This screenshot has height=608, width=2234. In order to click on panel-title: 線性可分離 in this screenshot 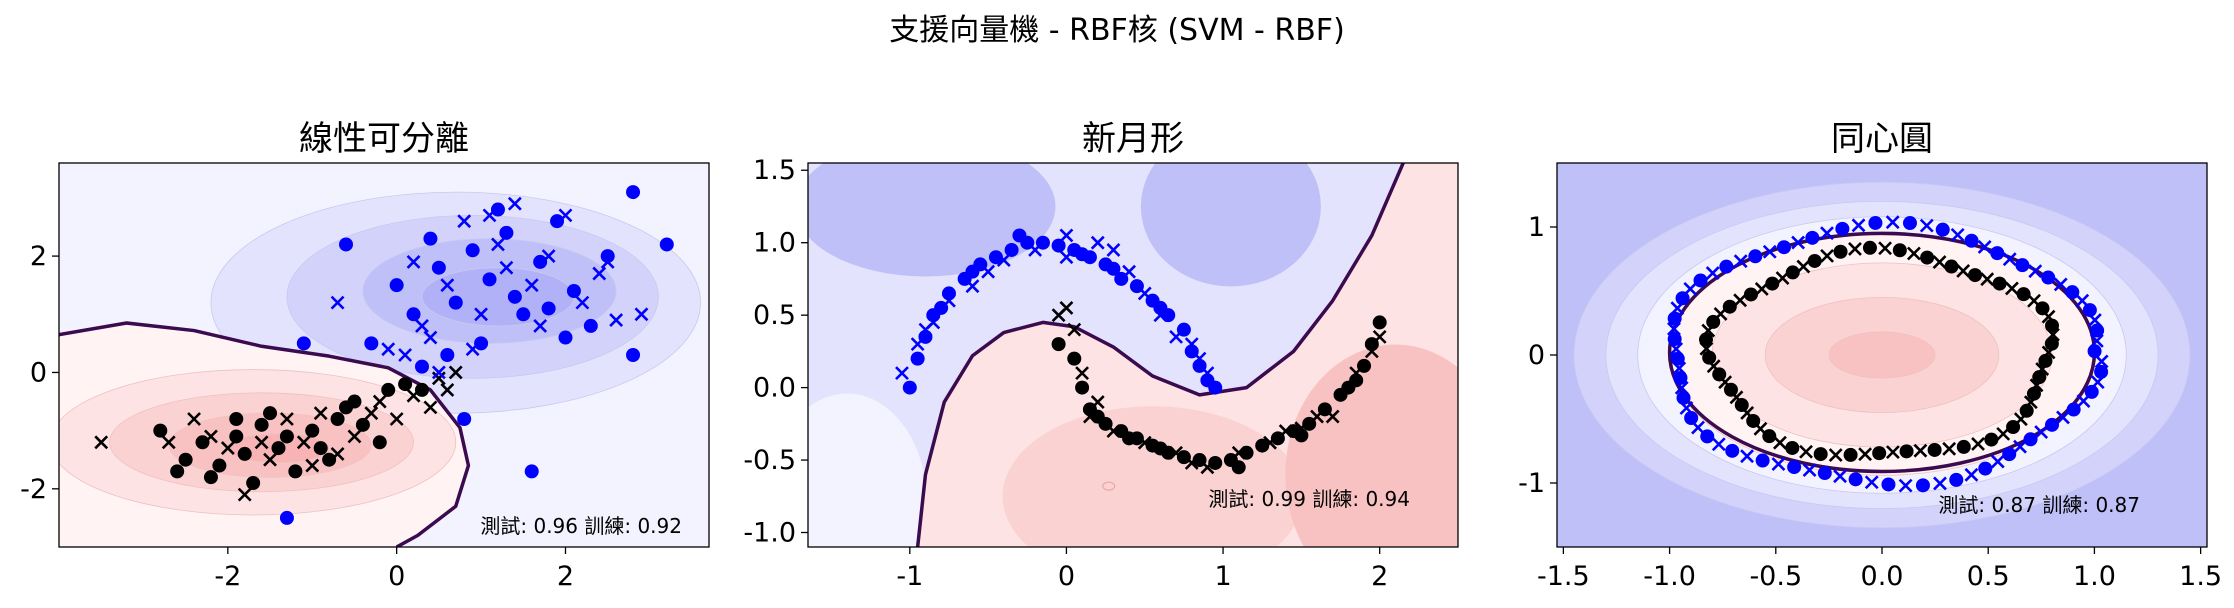, I will do `click(384, 139)`.